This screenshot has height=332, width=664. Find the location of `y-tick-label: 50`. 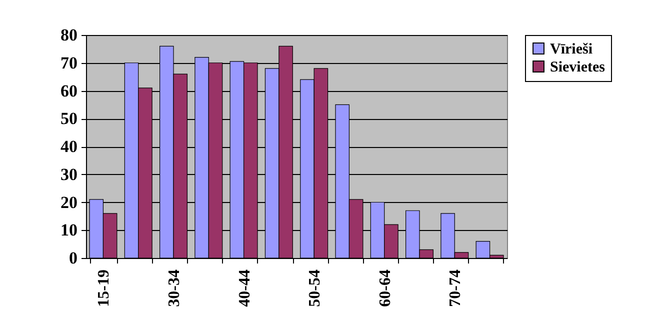

y-tick-label: 50 is located at coordinates (69, 118).